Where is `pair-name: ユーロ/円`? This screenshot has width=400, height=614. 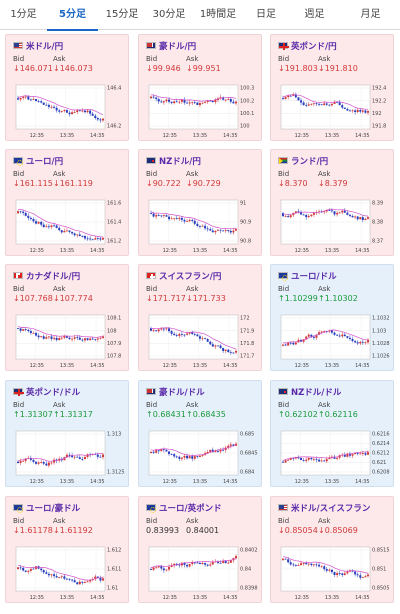
pair-name: ユーロ/円 is located at coordinates (45, 161).